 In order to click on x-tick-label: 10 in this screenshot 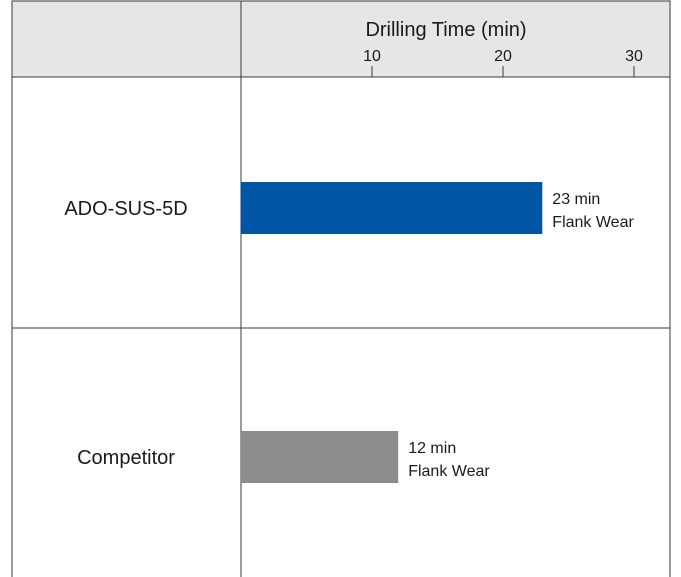, I will do `click(372, 56)`.